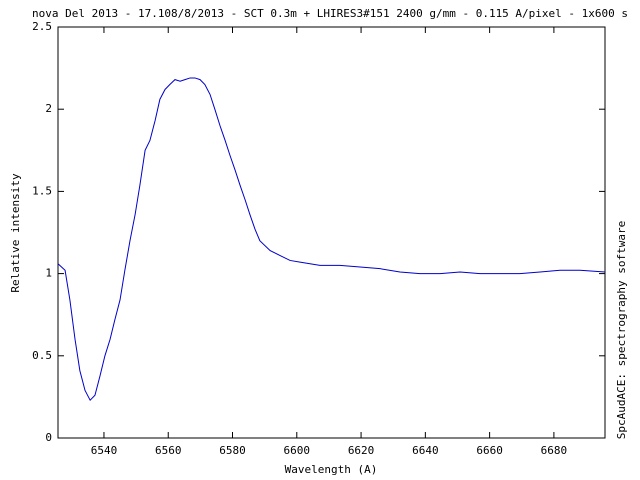 The width and height of the screenshot is (640, 480). I want to click on y-tick-label: 1.5, so click(42, 190).